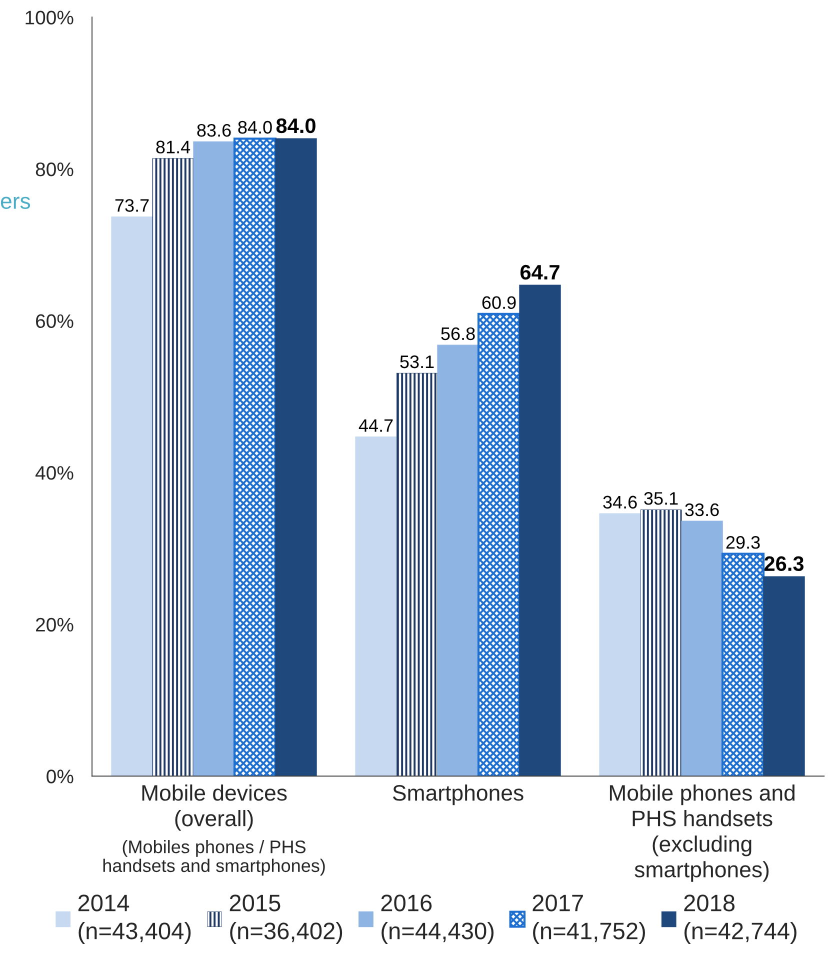 Image resolution: width=829 pixels, height=957 pixels. I want to click on text: (Mobiles phones / PHS handsets and smartphones), so click(214, 858).